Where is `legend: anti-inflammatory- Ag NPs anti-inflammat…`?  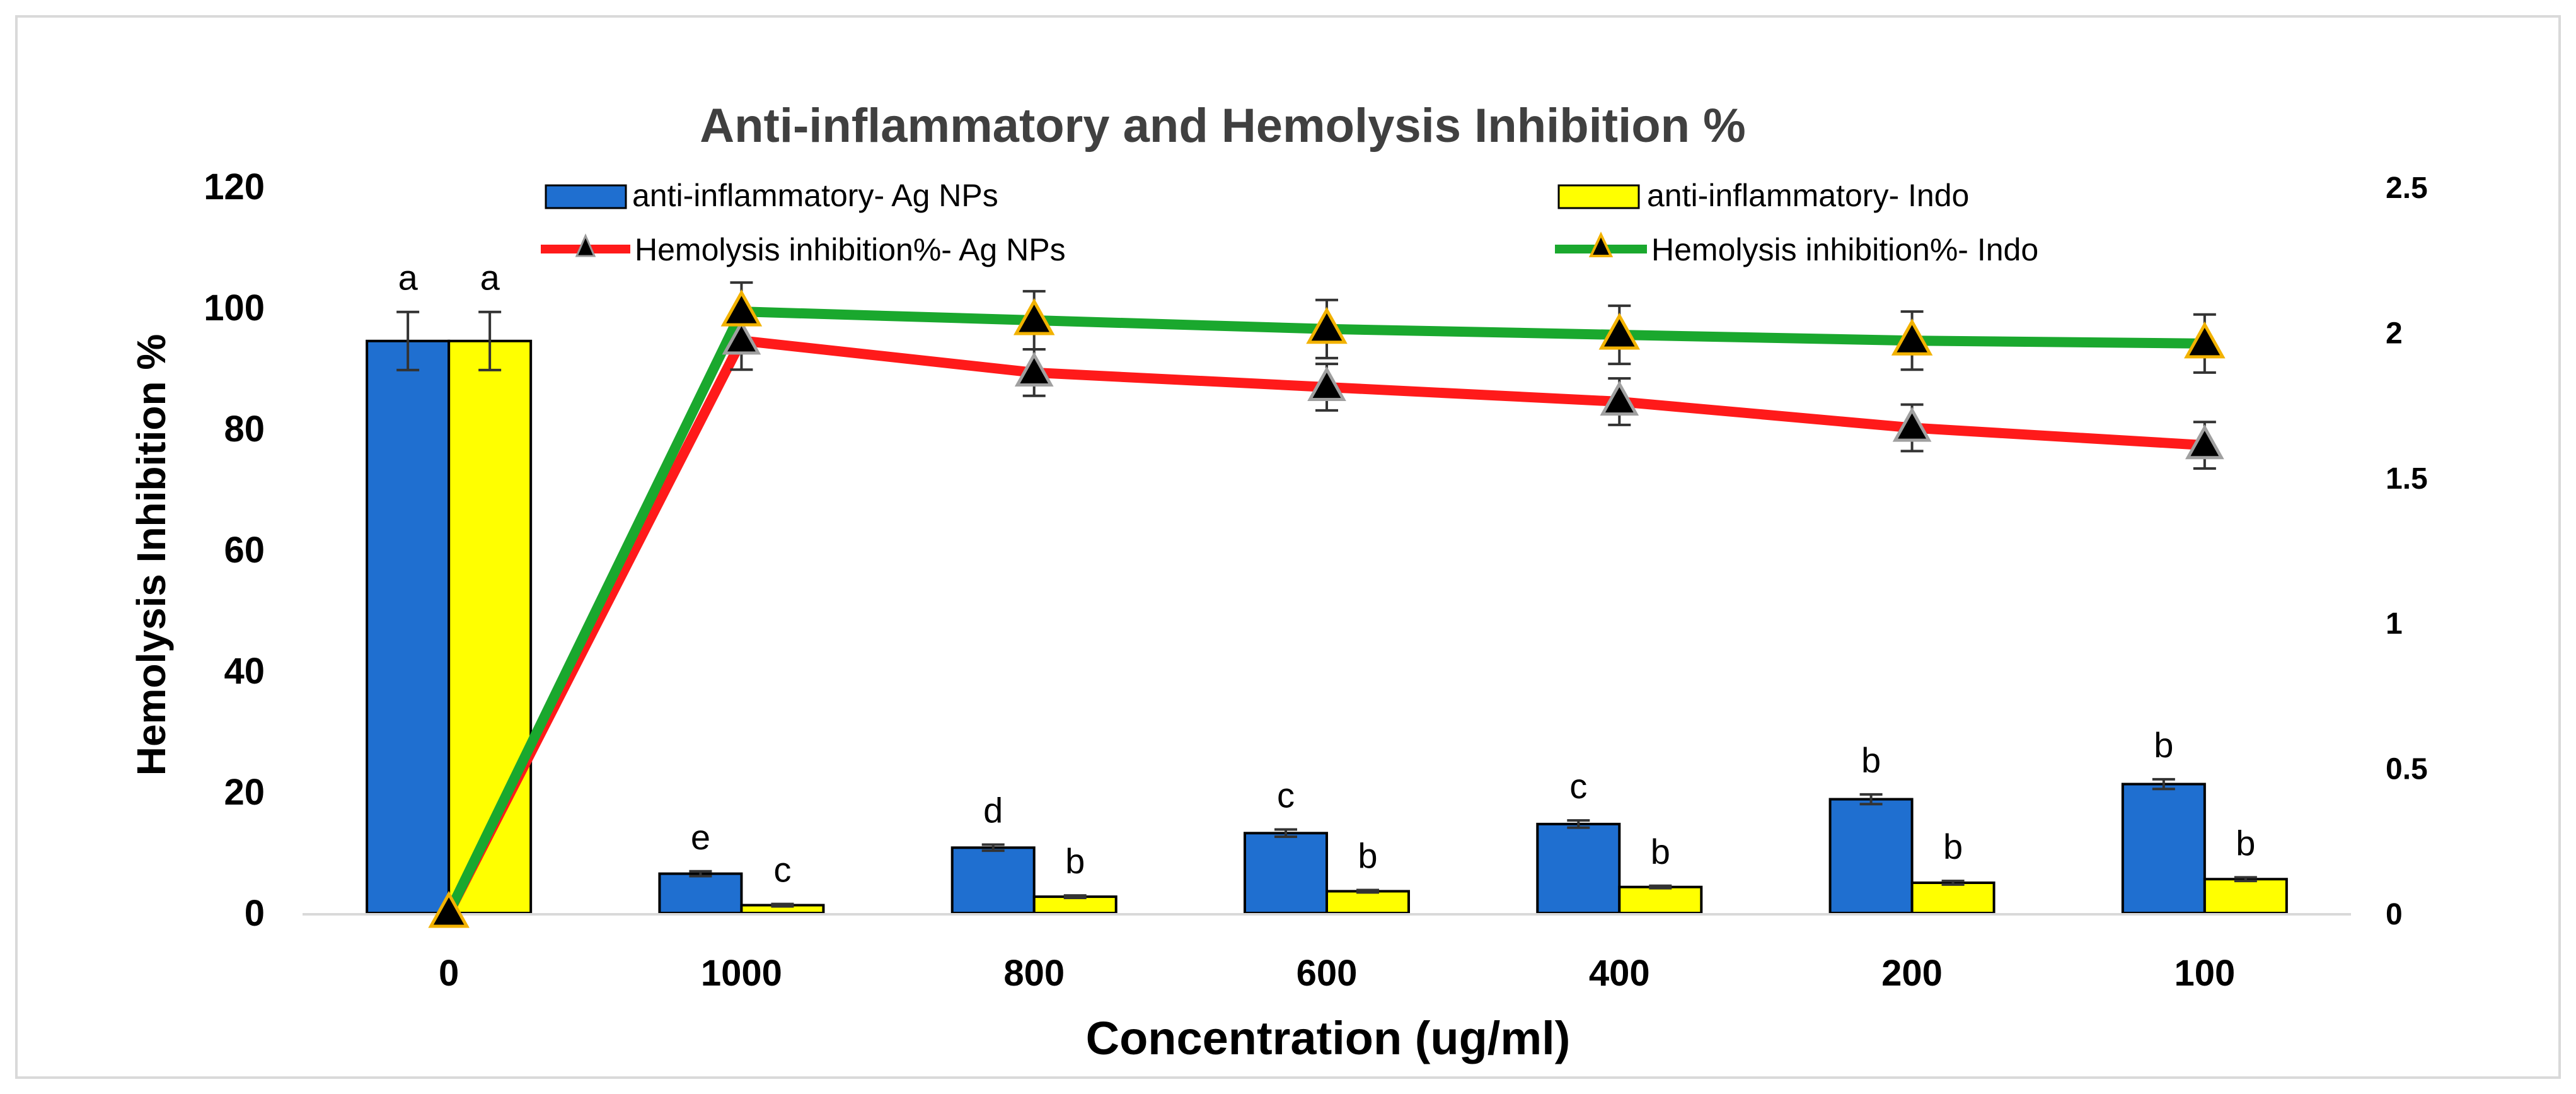
legend: anti-inflammatory- Ag NPs anti-inflammat… is located at coordinates (1289, 222).